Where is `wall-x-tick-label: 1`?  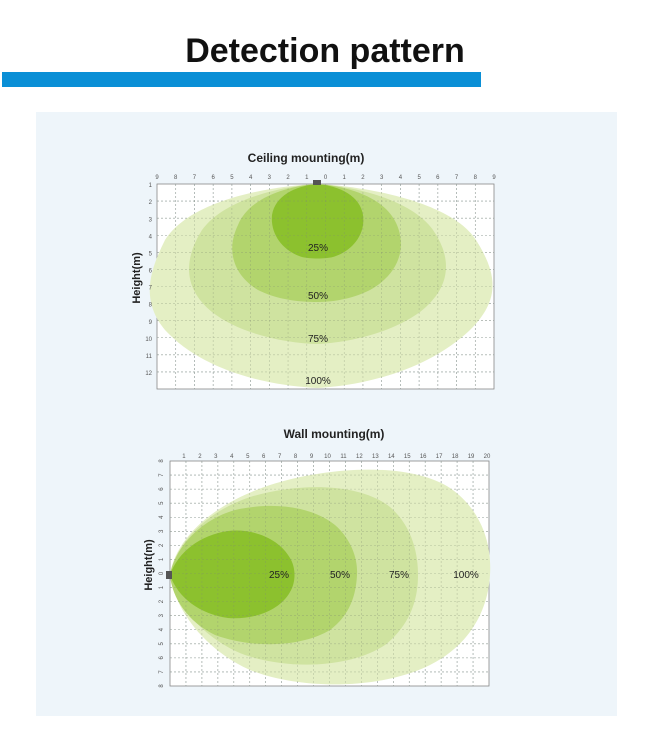
wall-x-tick-label: 1 is located at coordinates (184, 457).